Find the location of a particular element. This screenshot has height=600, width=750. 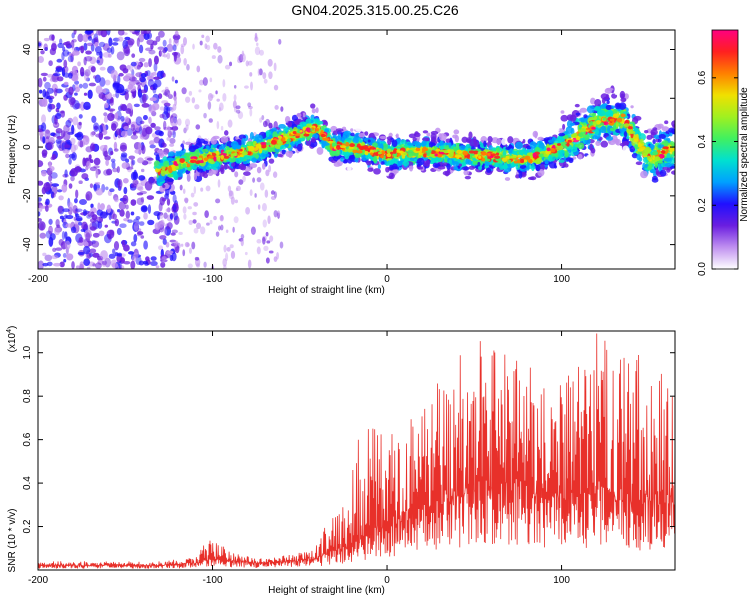

spectrogram-y-axis-label: Frequency (Hz) is located at coordinates (12, 149).